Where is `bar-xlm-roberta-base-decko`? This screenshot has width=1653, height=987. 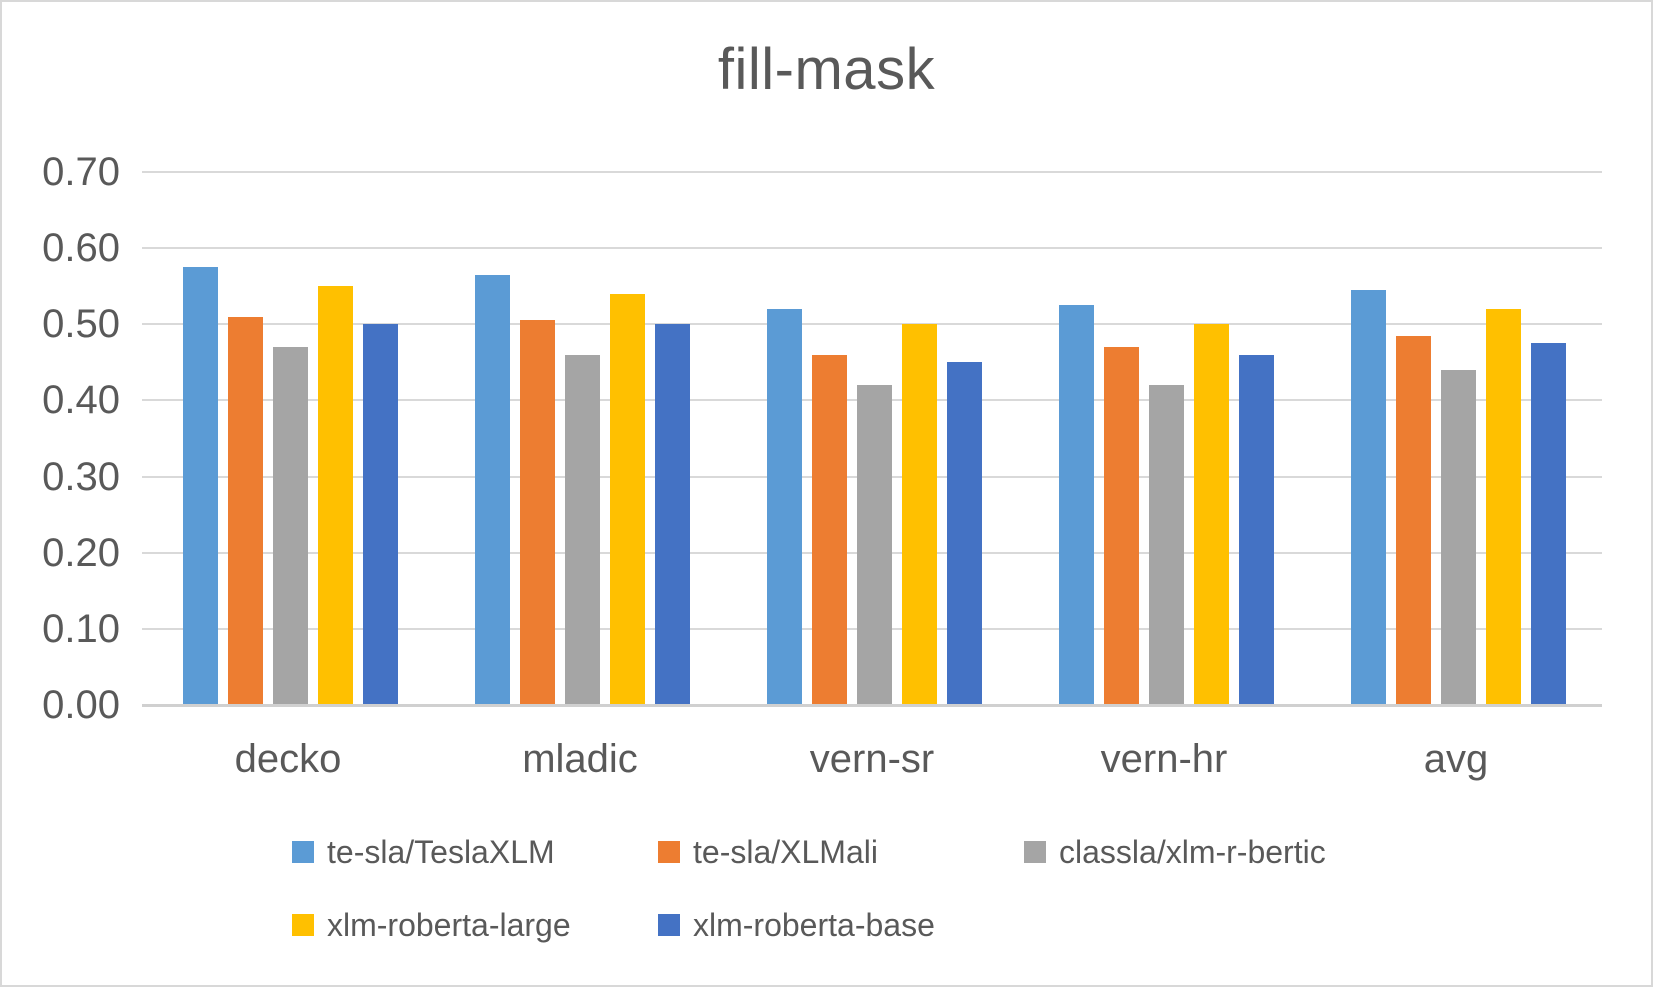 bar-xlm-roberta-base-decko is located at coordinates (380, 514).